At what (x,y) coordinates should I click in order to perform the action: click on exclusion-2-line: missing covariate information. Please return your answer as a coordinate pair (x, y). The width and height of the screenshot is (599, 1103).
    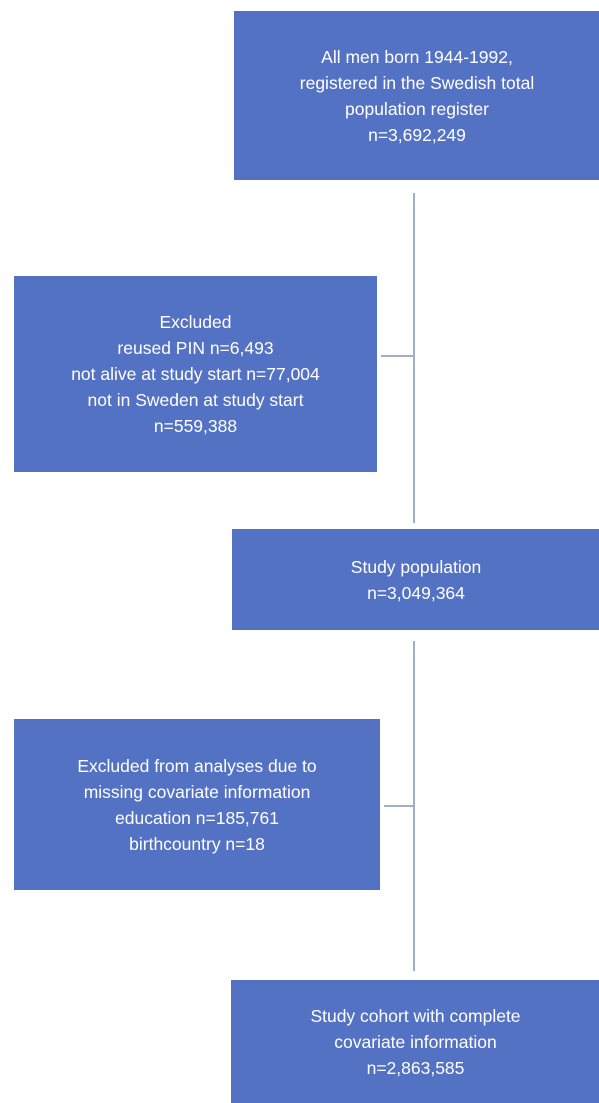
    Looking at the image, I should click on (197, 791).